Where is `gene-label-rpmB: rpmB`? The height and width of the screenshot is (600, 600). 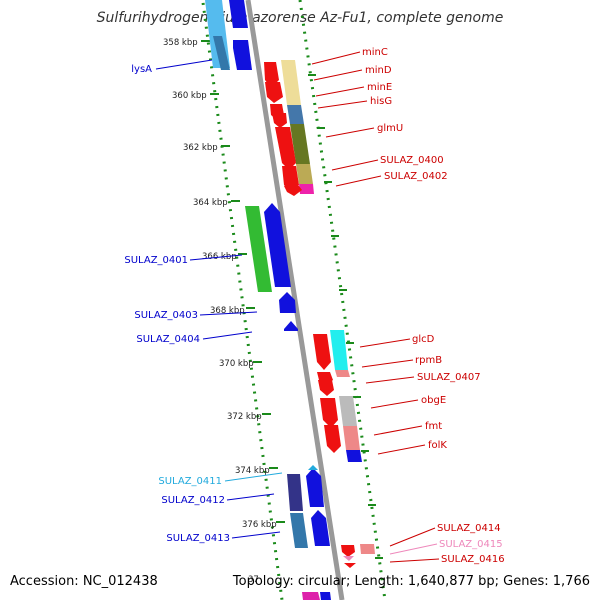 gene-label-rpmB: rpmB is located at coordinates (428, 360).